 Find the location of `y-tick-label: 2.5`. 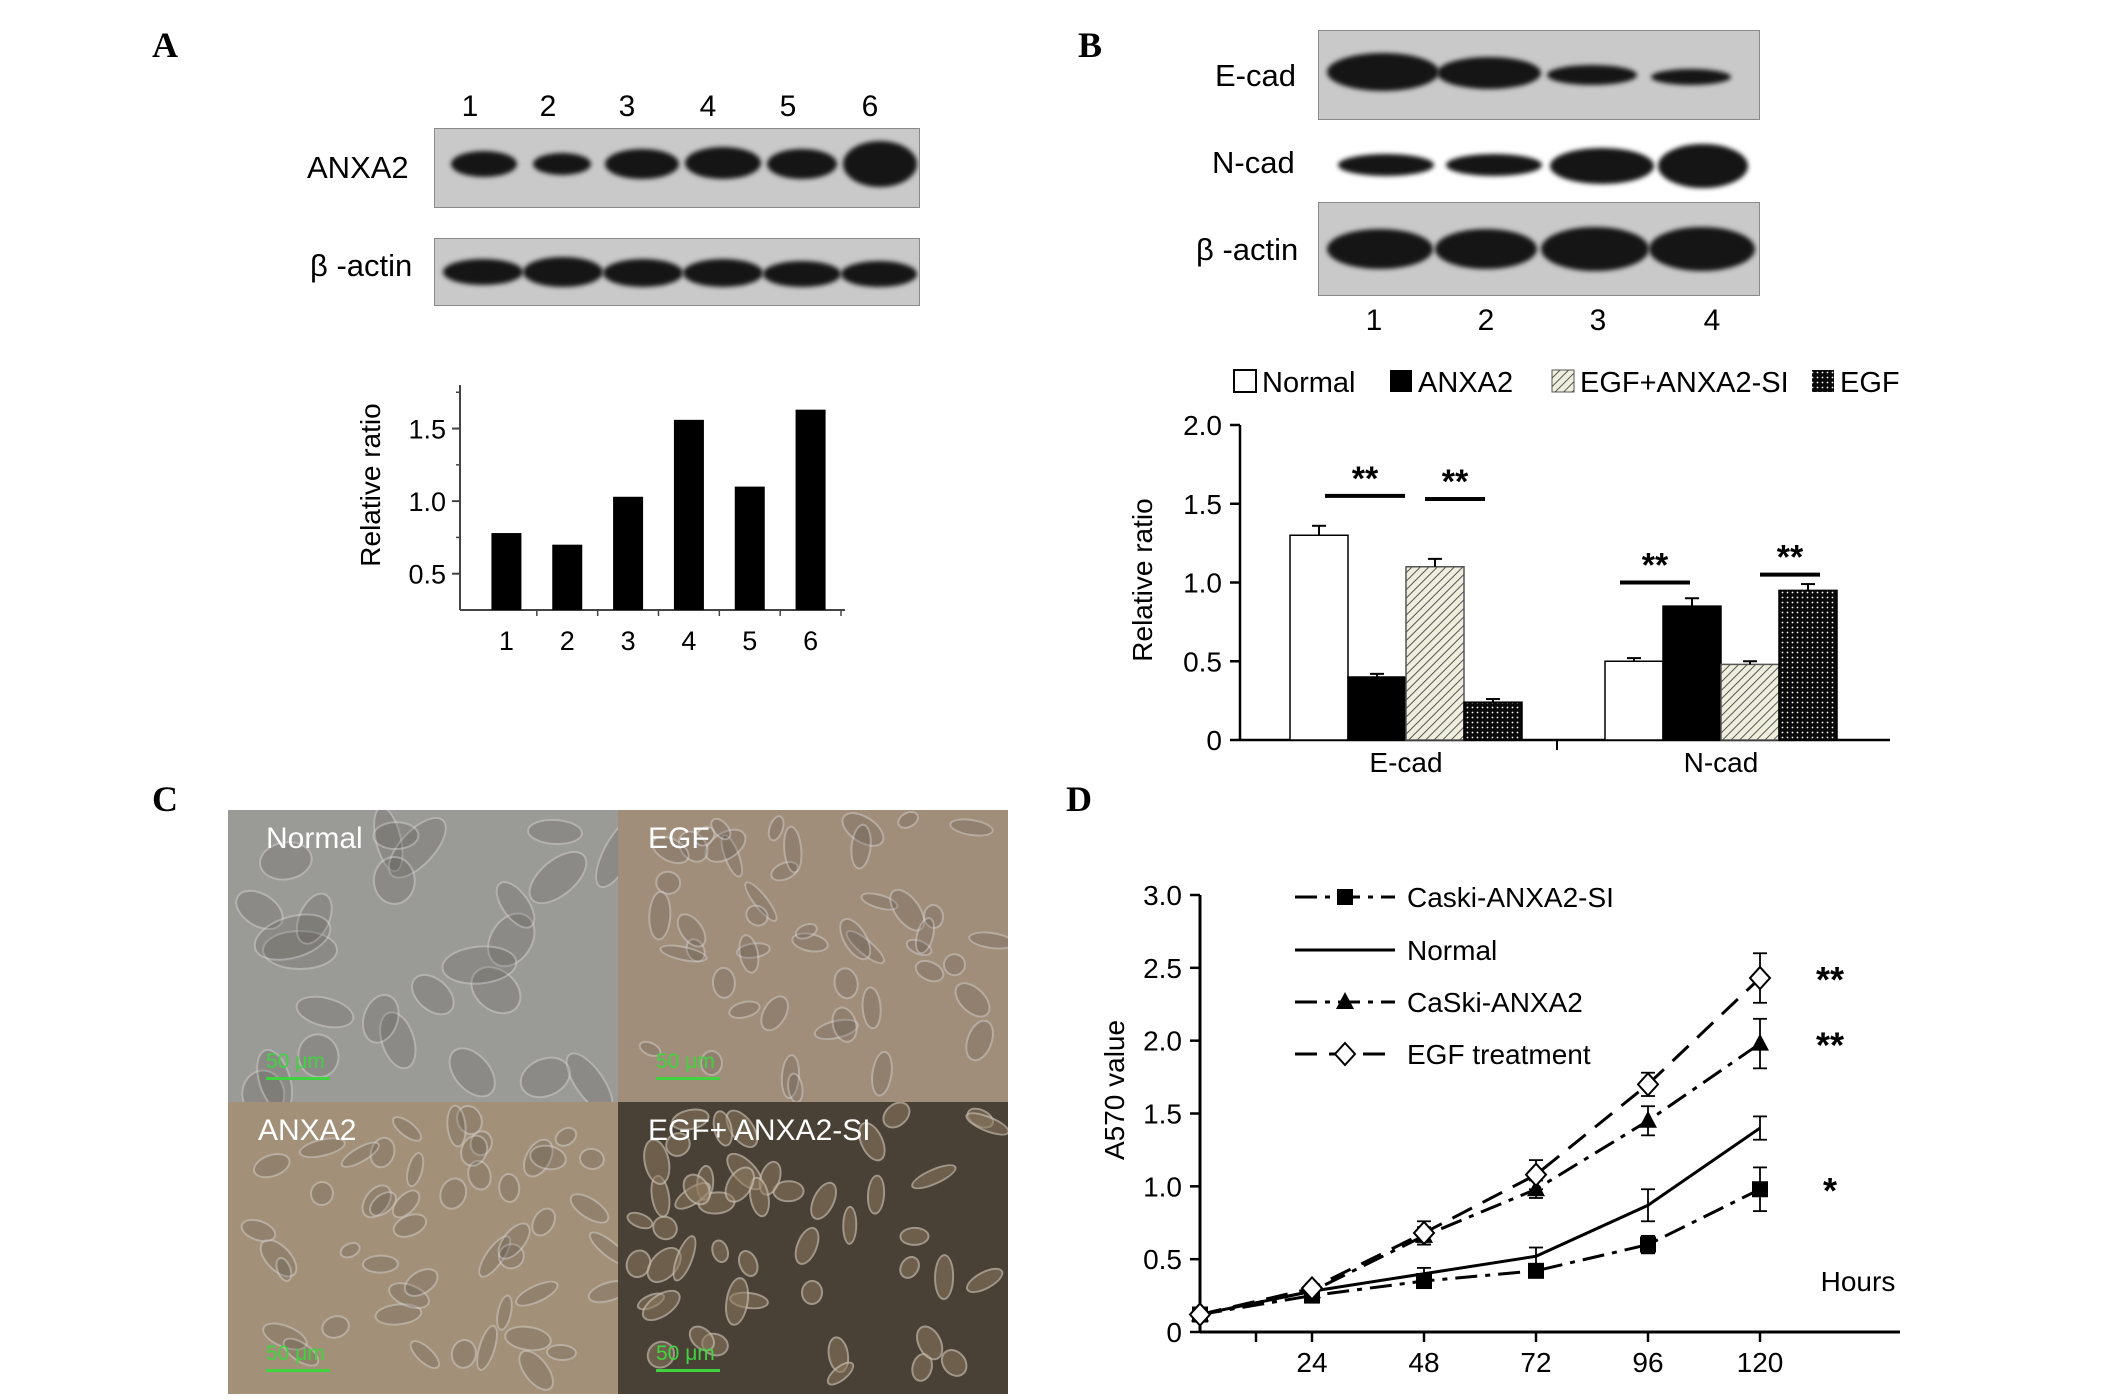

y-tick-label: 2.5 is located at coordinates (1162, 968).